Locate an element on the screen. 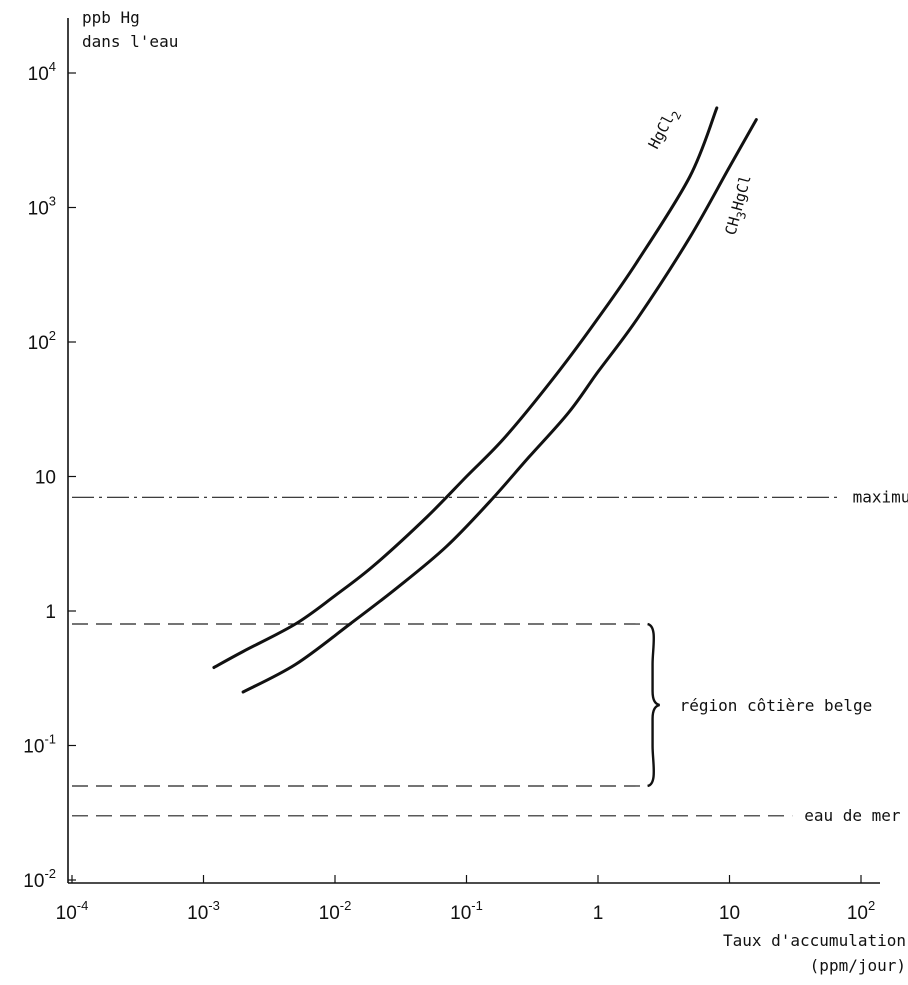  y-tick-label-3: 10 is located at coordinates (45, 478).